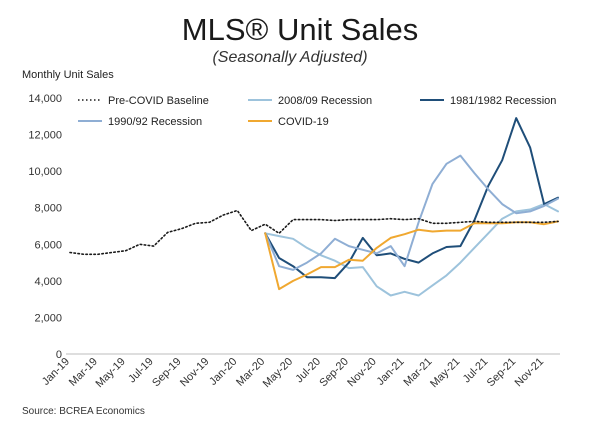  What do you see at coordinates (445, 373) in the screenshot?
I see `x-tick-label: May-21` at bounding box center [445, 373].